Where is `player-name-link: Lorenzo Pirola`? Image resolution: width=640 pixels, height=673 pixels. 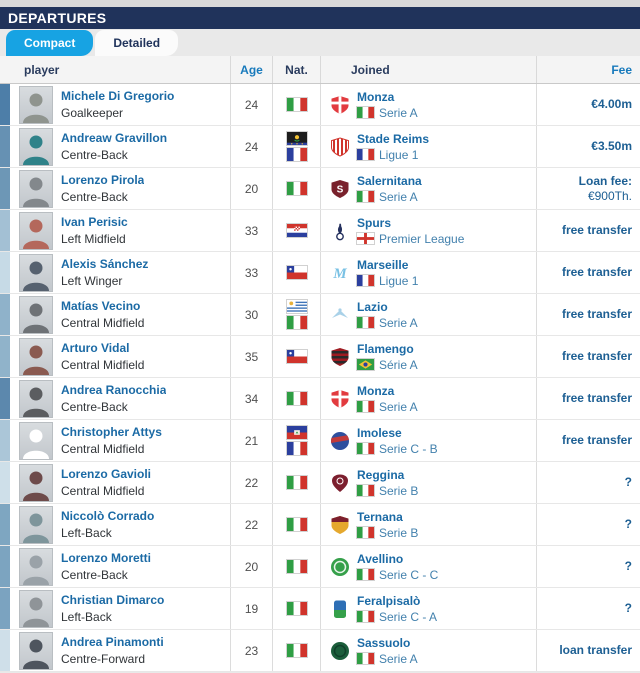
player-name-link: Lorenzo Pirola is located at coordinates (103, 180).